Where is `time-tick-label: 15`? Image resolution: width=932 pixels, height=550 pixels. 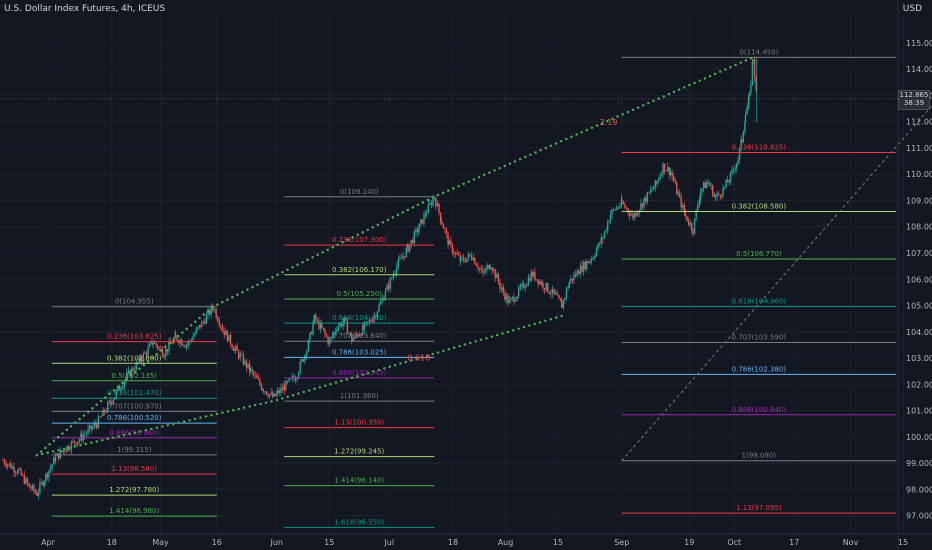 time-tick-label: 15 is located at coordinates (329, 542).